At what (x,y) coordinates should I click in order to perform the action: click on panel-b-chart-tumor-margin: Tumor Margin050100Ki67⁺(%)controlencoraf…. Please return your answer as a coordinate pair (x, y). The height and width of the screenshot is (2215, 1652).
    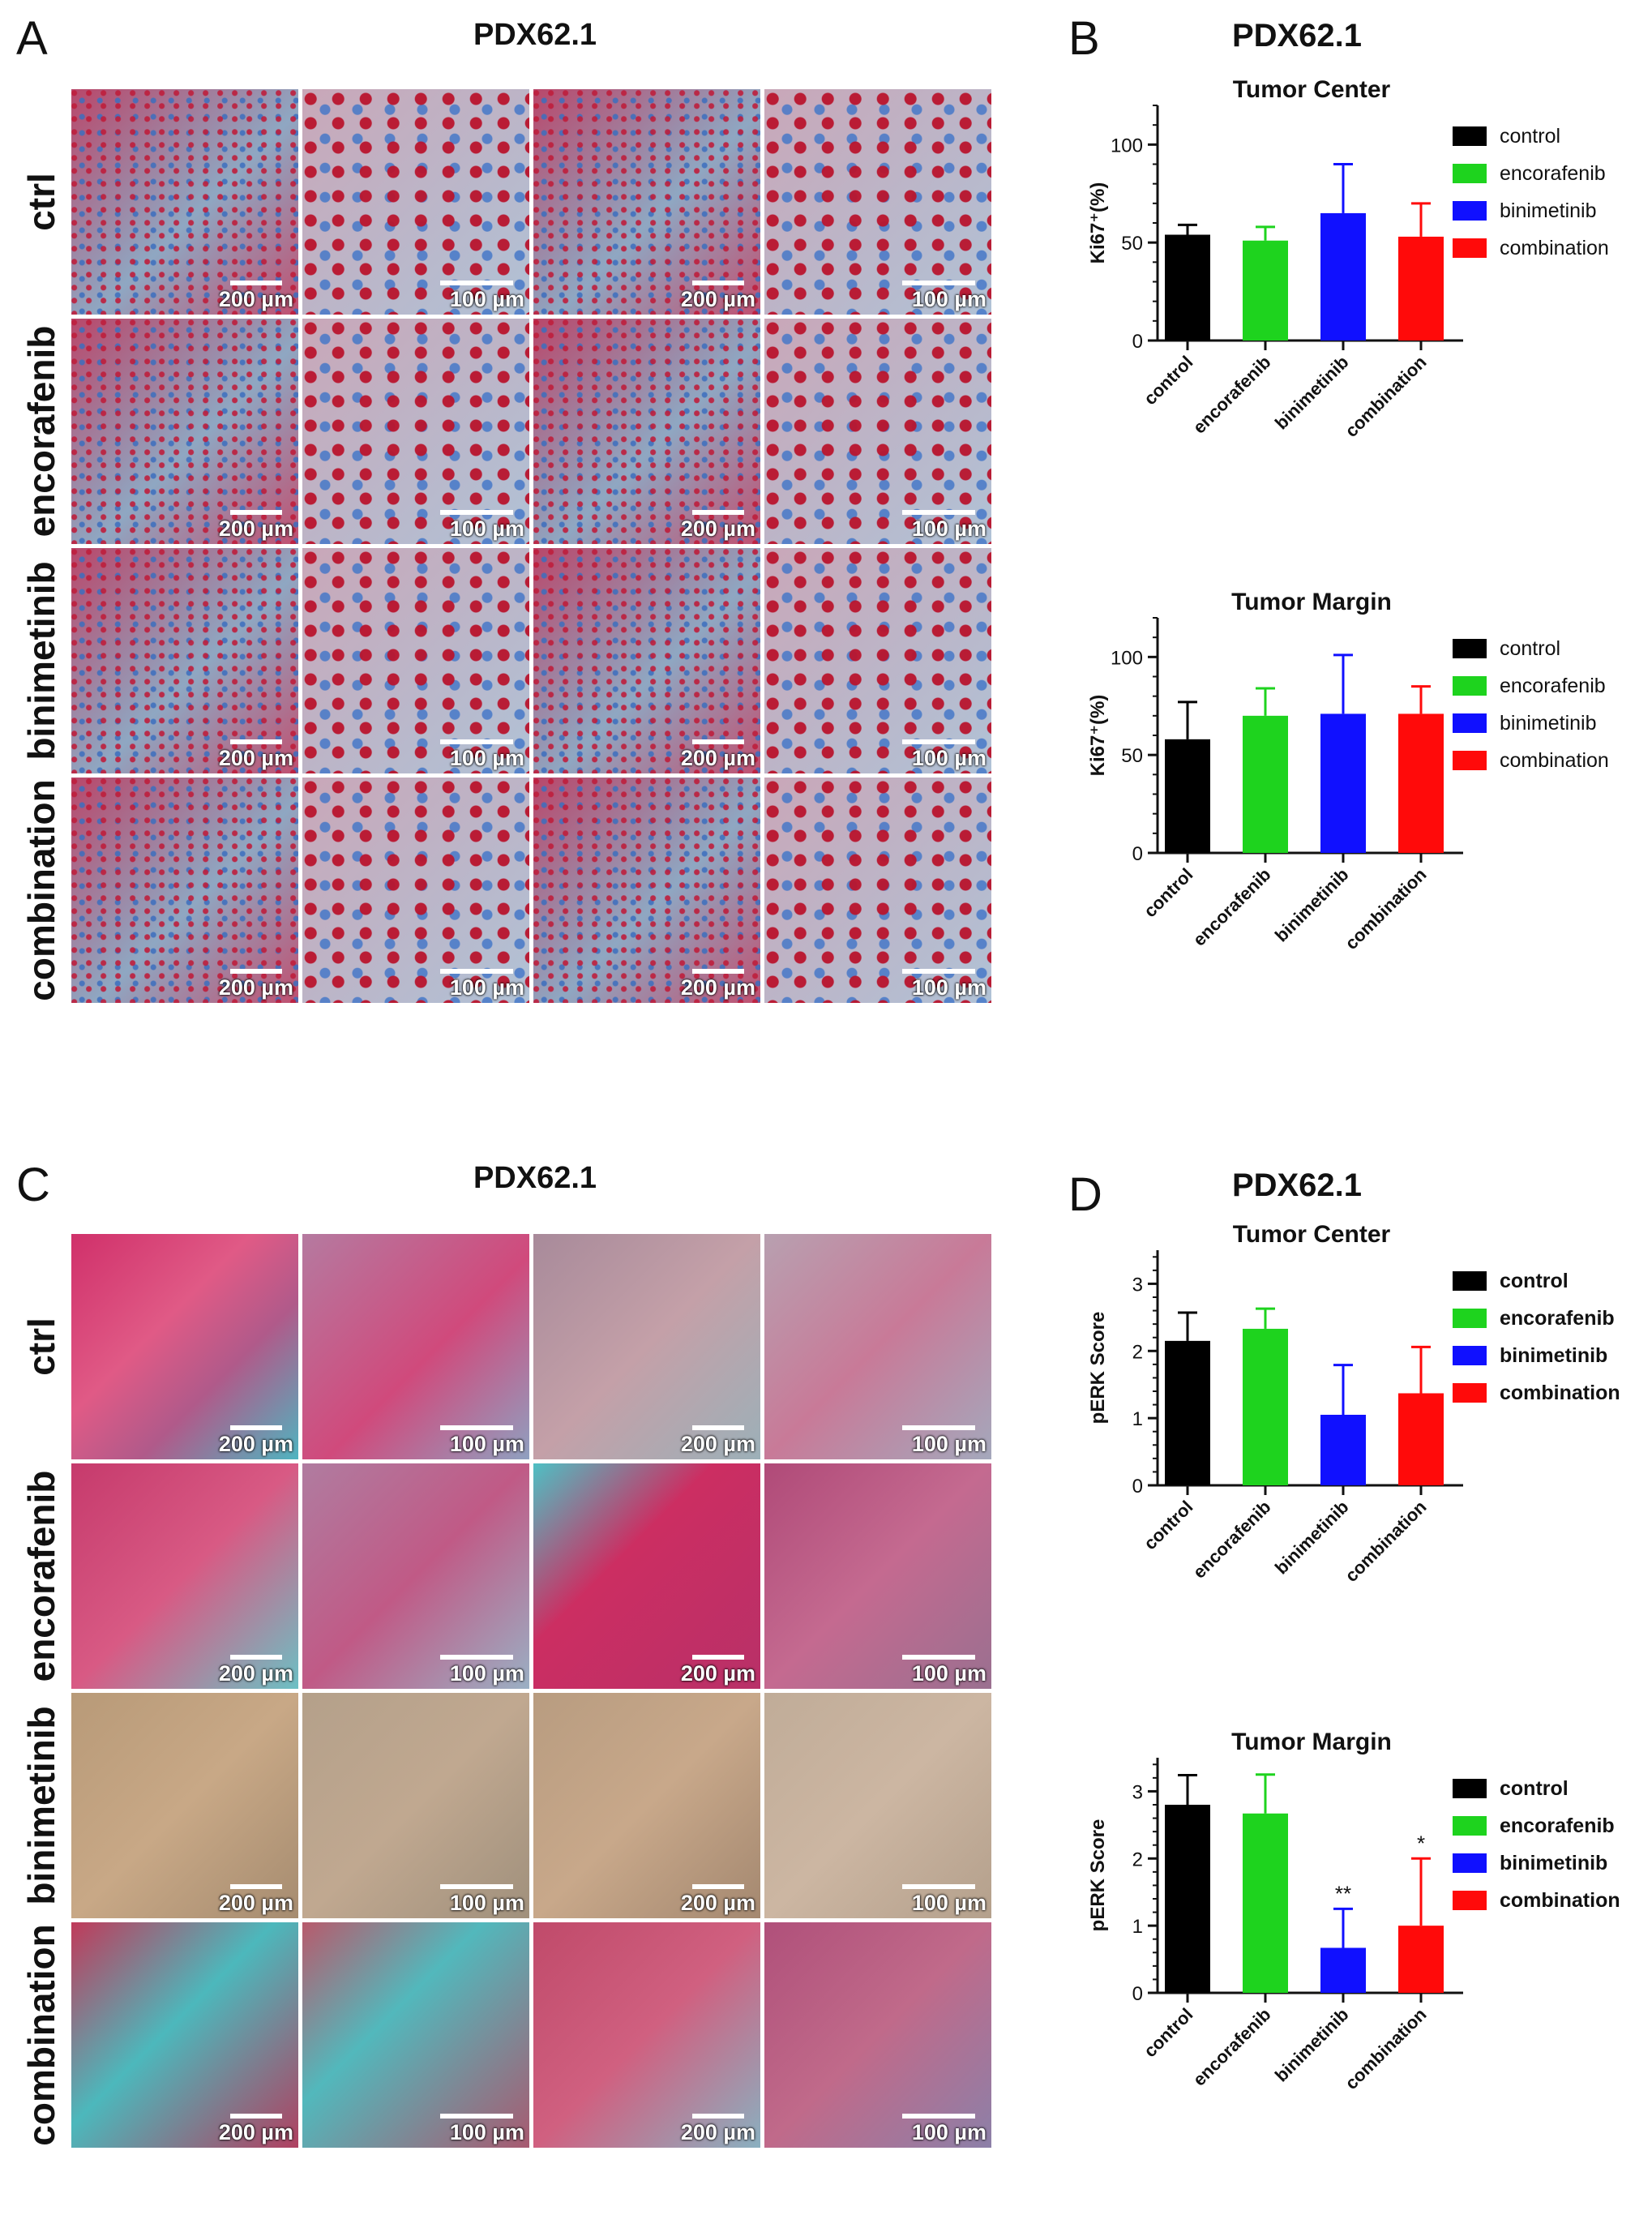
    Looking at the image, I should click on (1348, 771).